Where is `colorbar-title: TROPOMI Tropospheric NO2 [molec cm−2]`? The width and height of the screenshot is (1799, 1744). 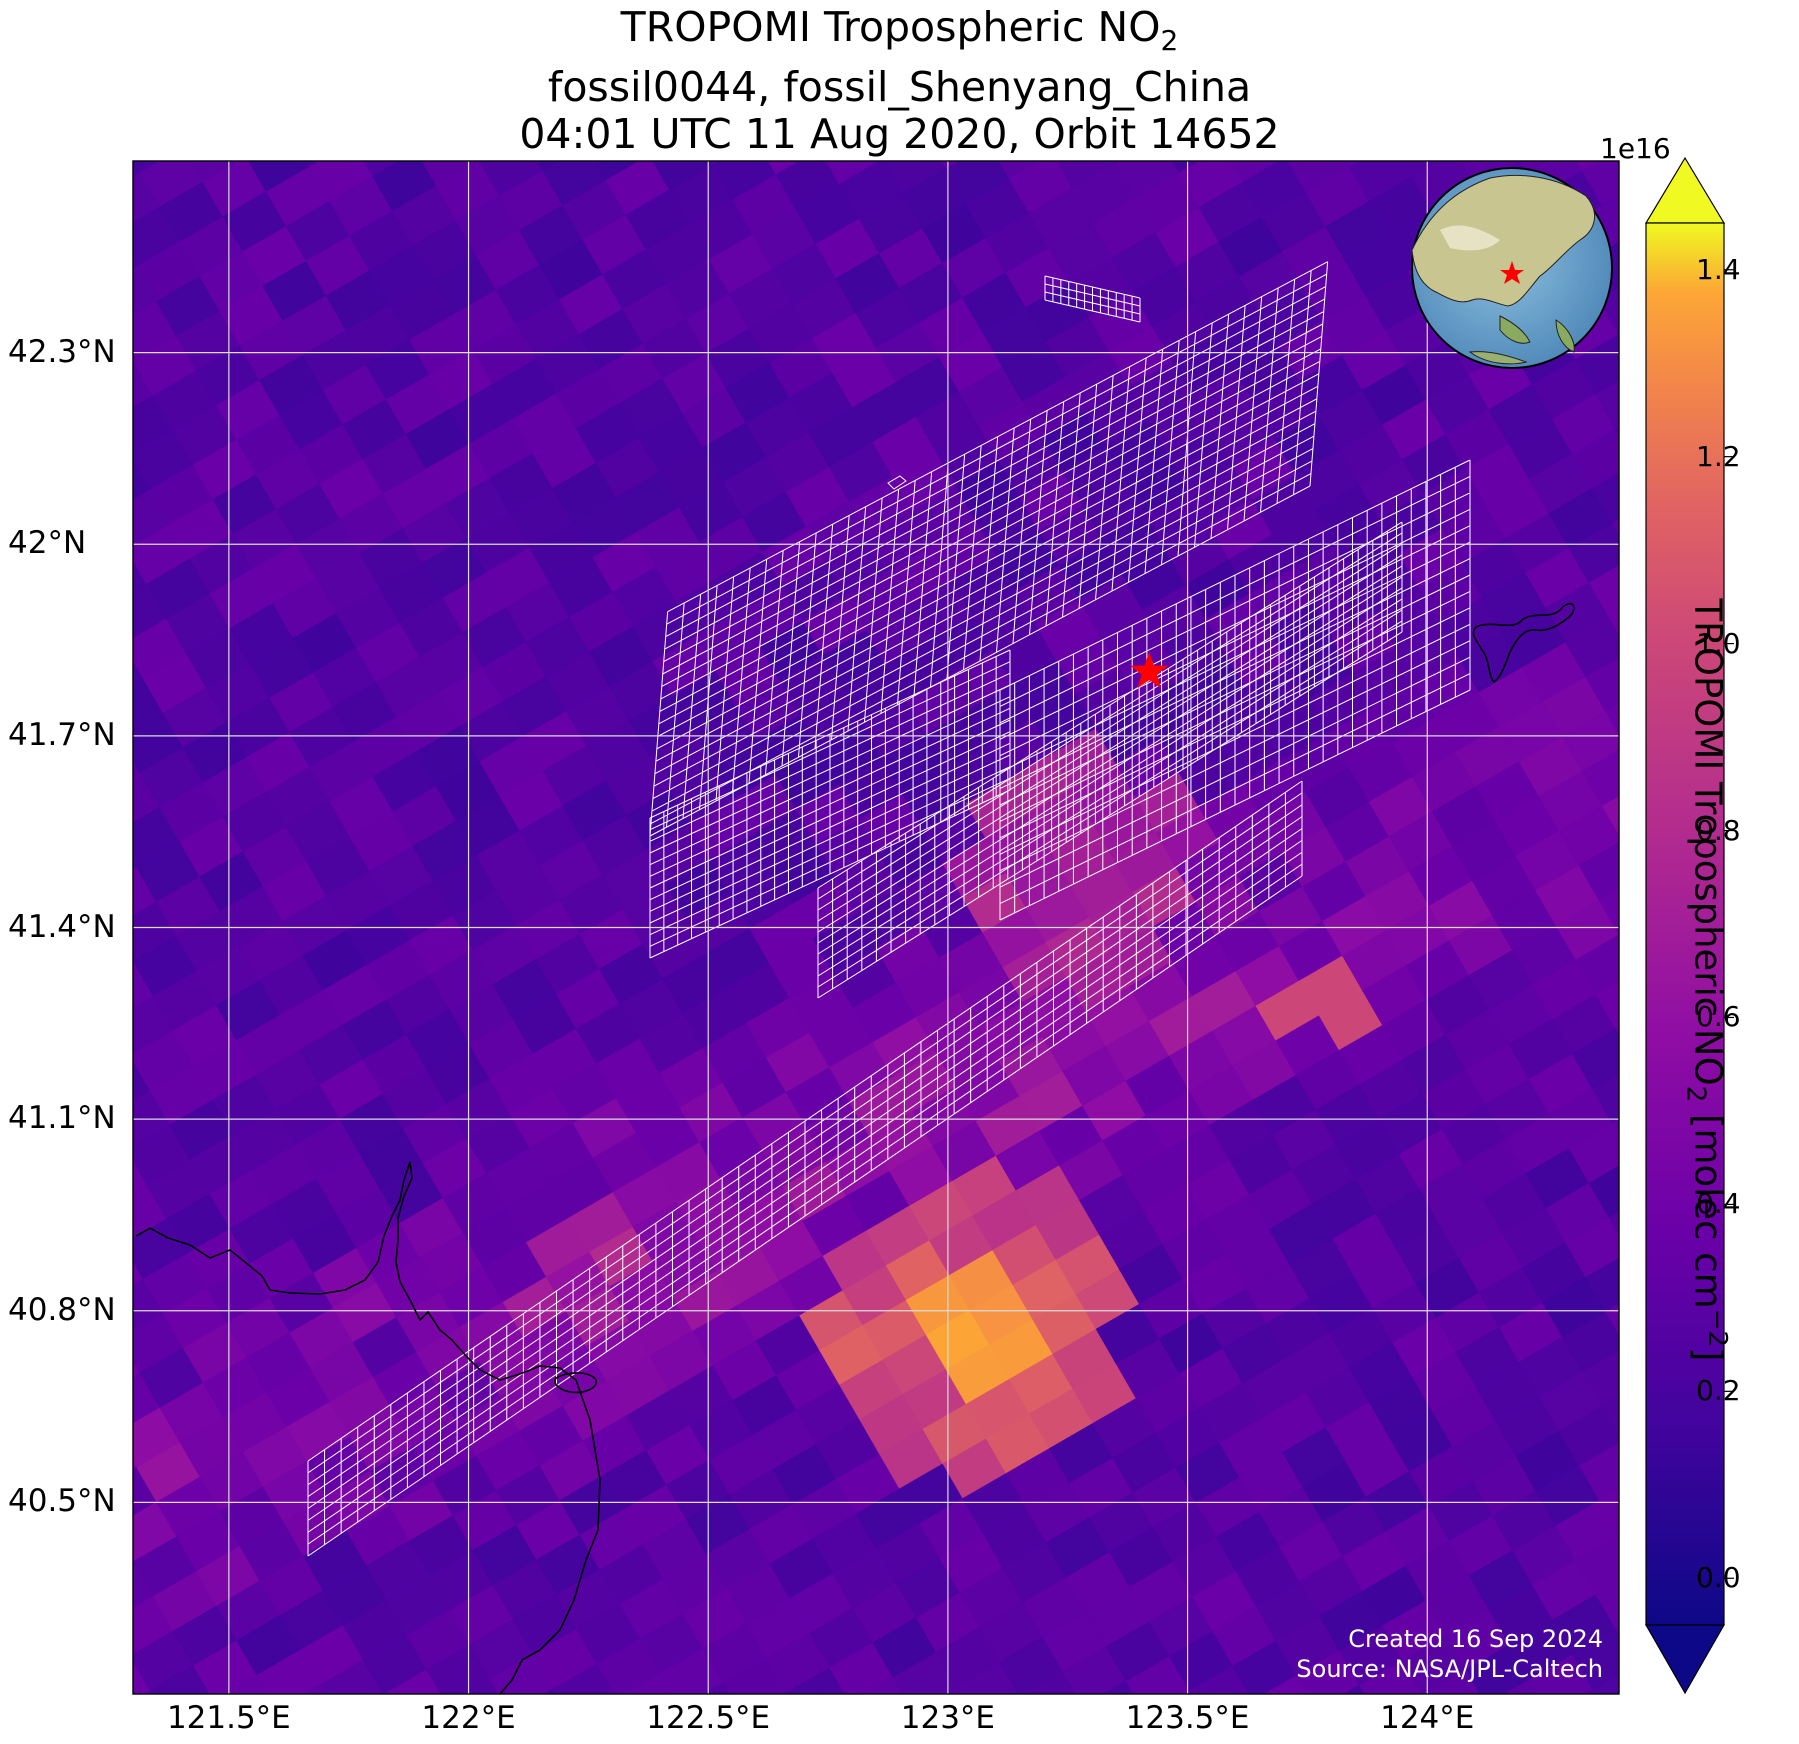
colorbar-title: TROPOMI Tropospheric NO2 [molec cm−2] is located at coordinates (1706, 980).